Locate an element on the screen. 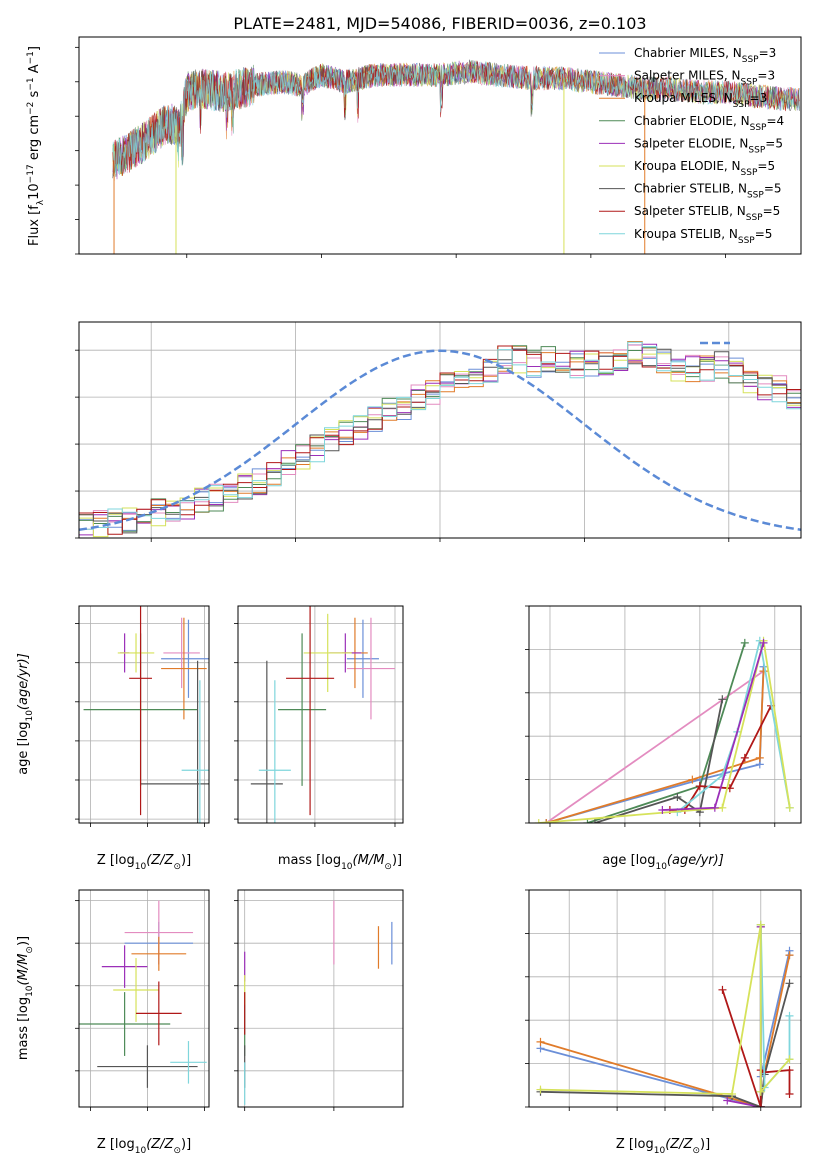 The width and height of the screenshot is (819, 1170). legend-entry: Kroupa ELODIE, NSSP=5 is located at coordinates (704, 168).